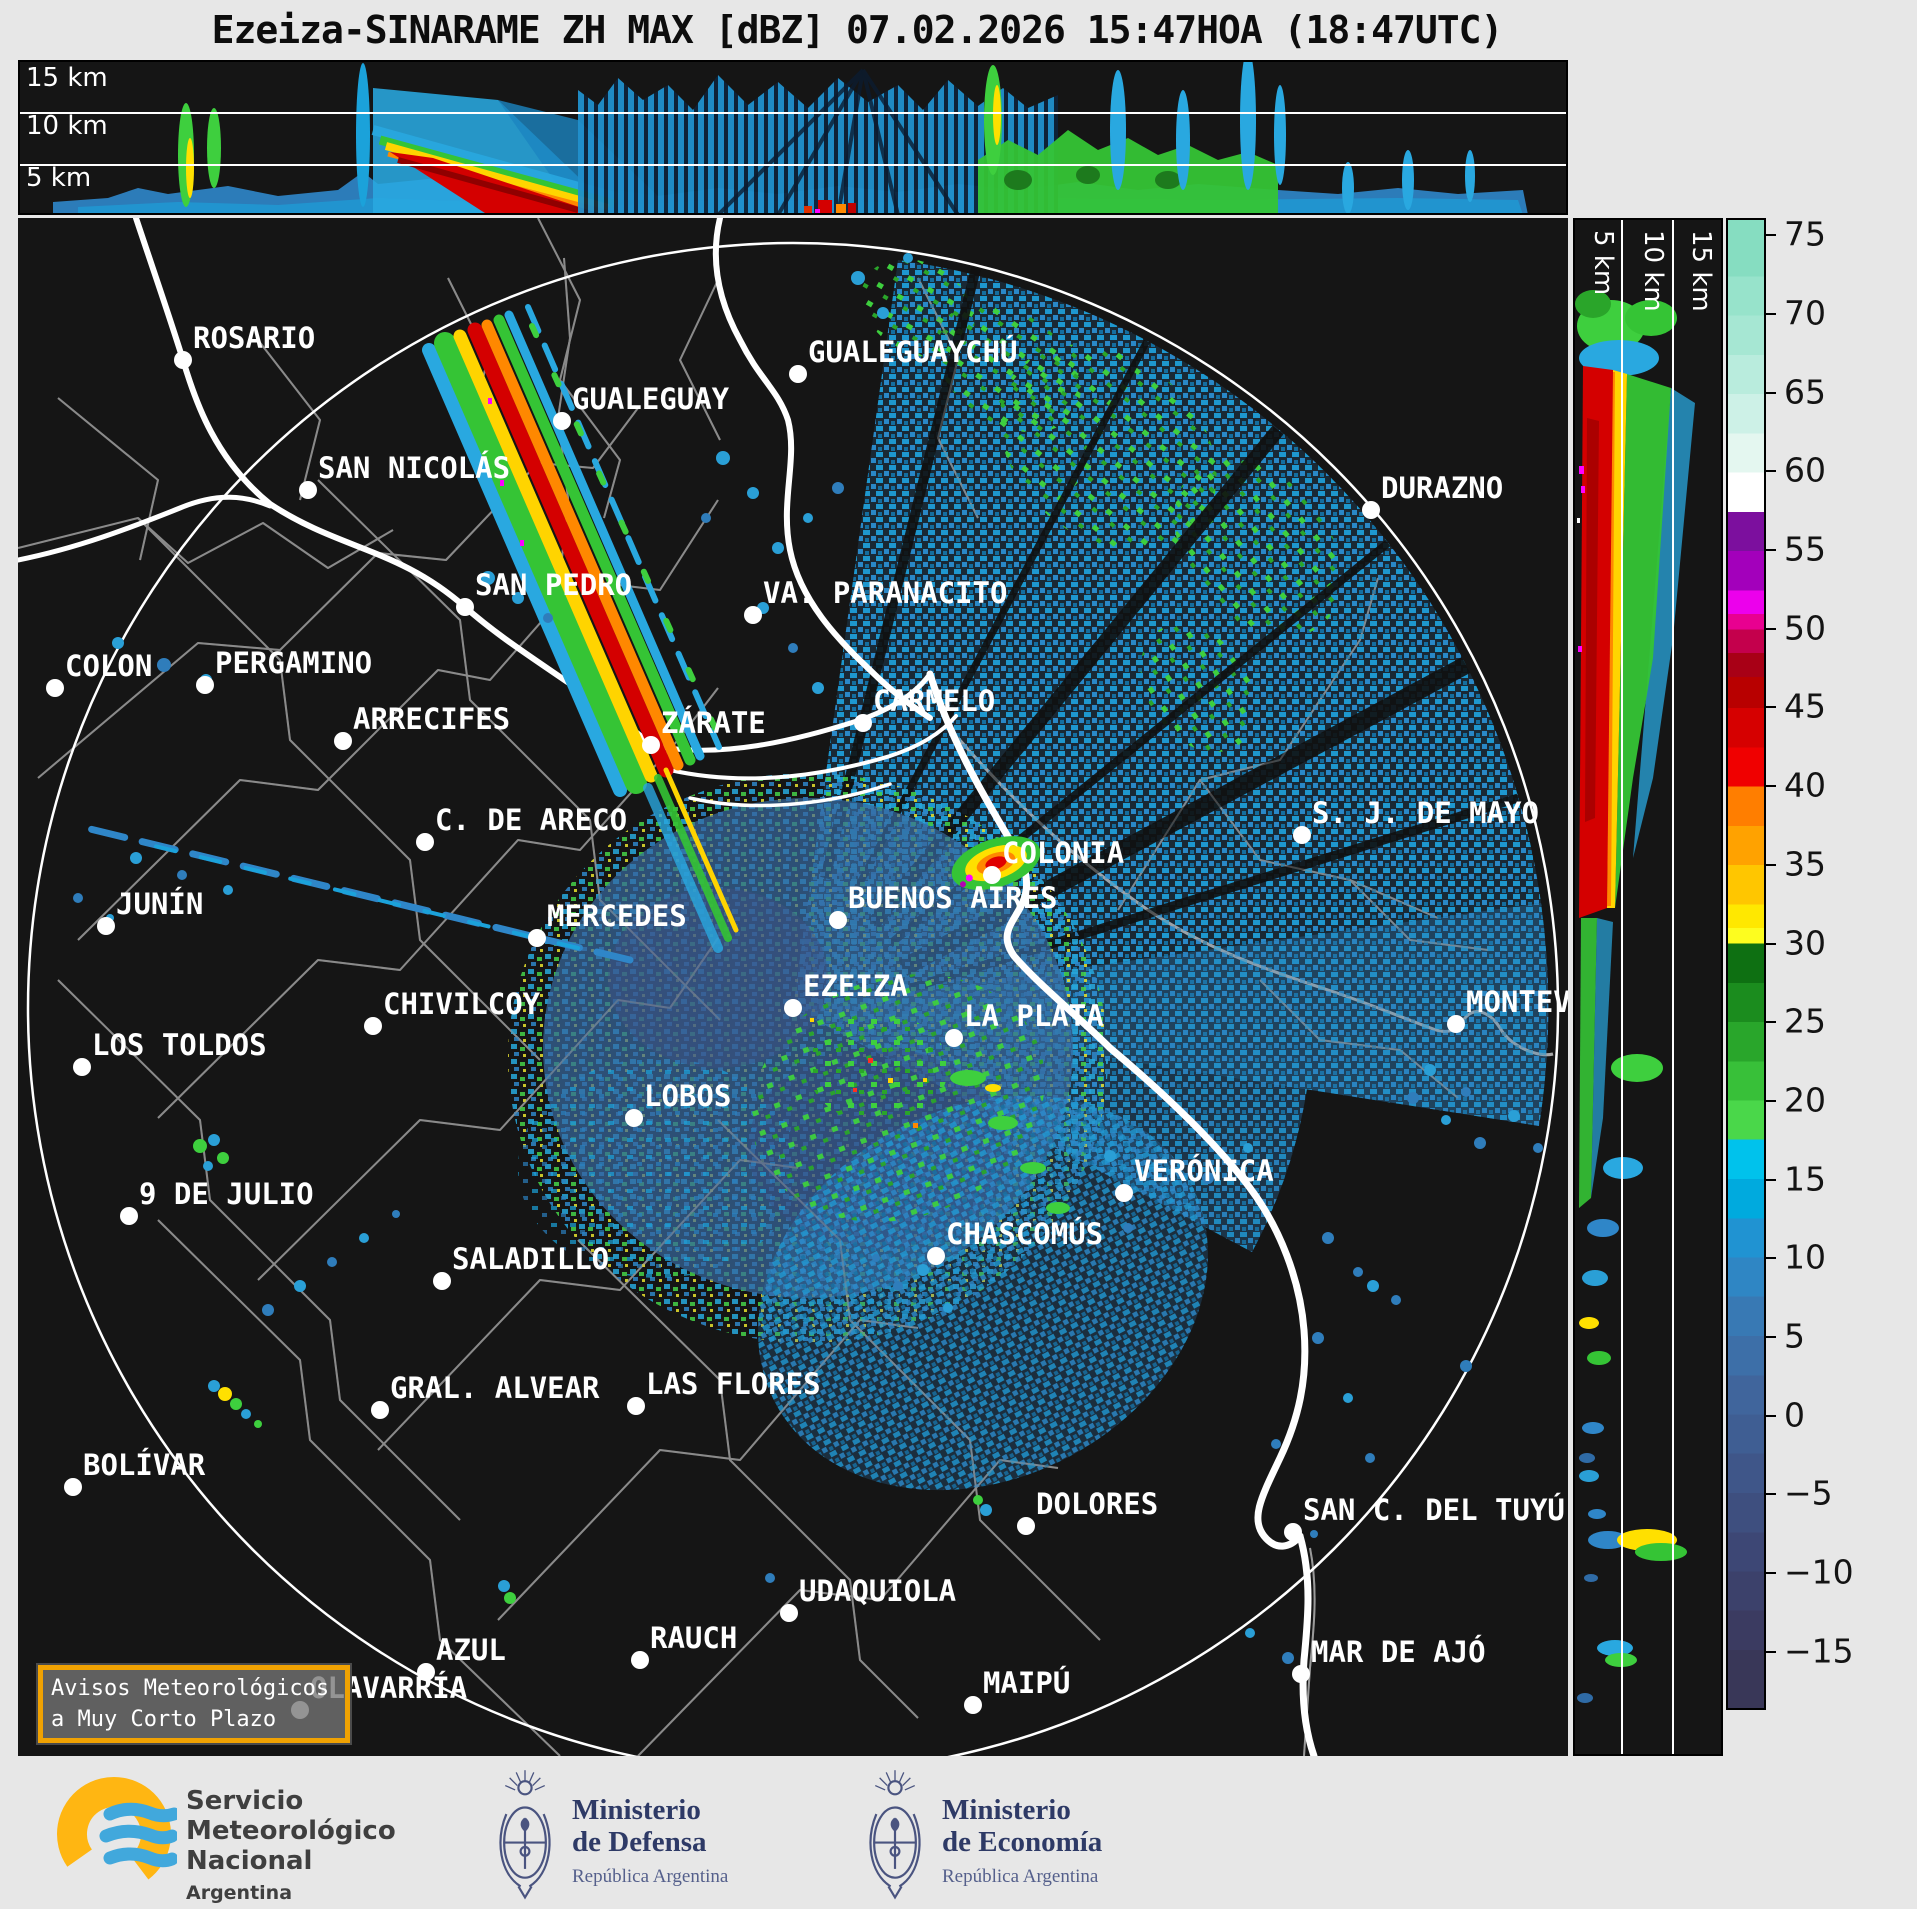 Image resolution: width=1917 pixels, height=1909 pixels. I want to click on city-label: DOLORES, so click(1097, 1504).